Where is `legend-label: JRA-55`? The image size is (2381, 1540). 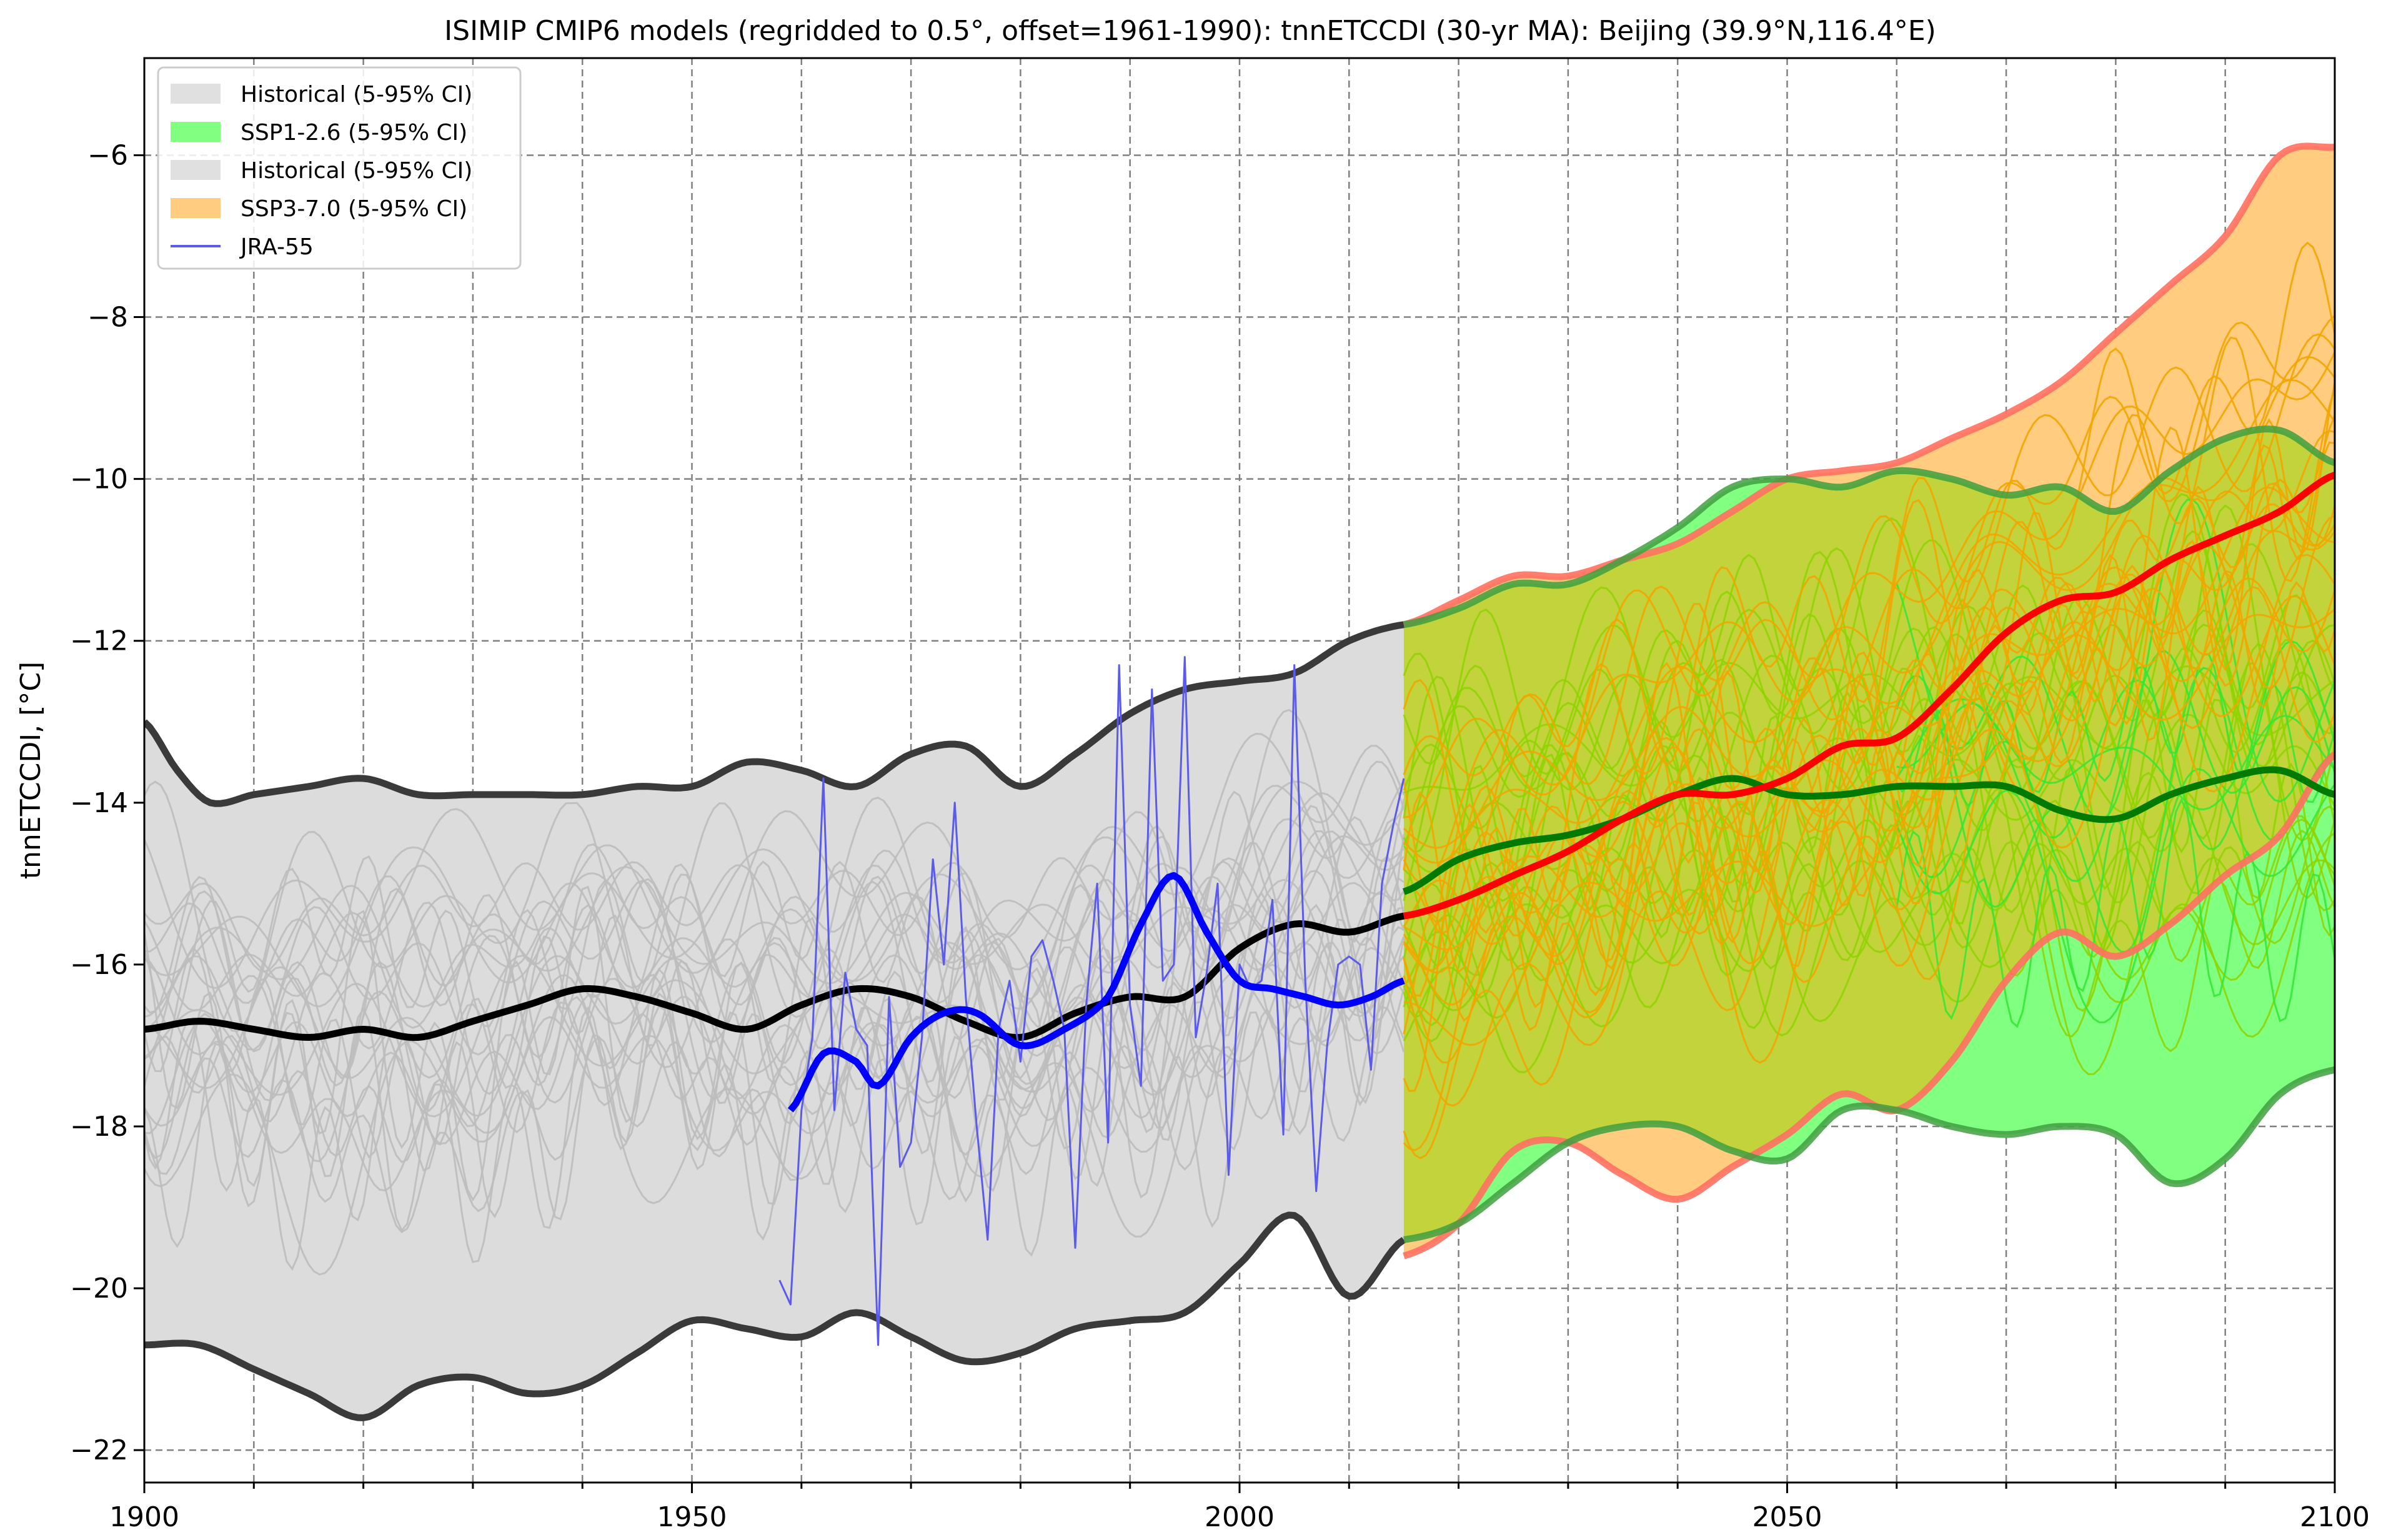 legend-label: JRA-55 is located at coordinates (276, 247).